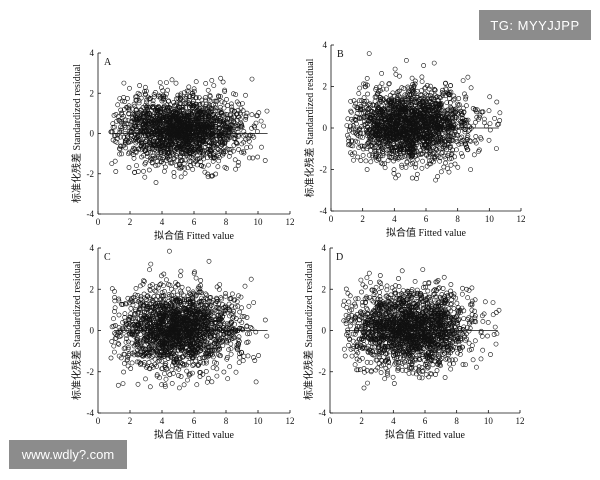 The width and height of the screenshot is (600, 480). Describe the element at coordinates (91, 174) in the screenshot. I see `y-tick-label: -2` at that location.